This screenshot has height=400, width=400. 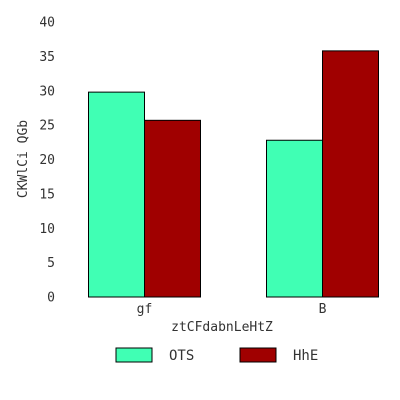 I want to click on y-tick-label: 40, so click(x=47, y=23).